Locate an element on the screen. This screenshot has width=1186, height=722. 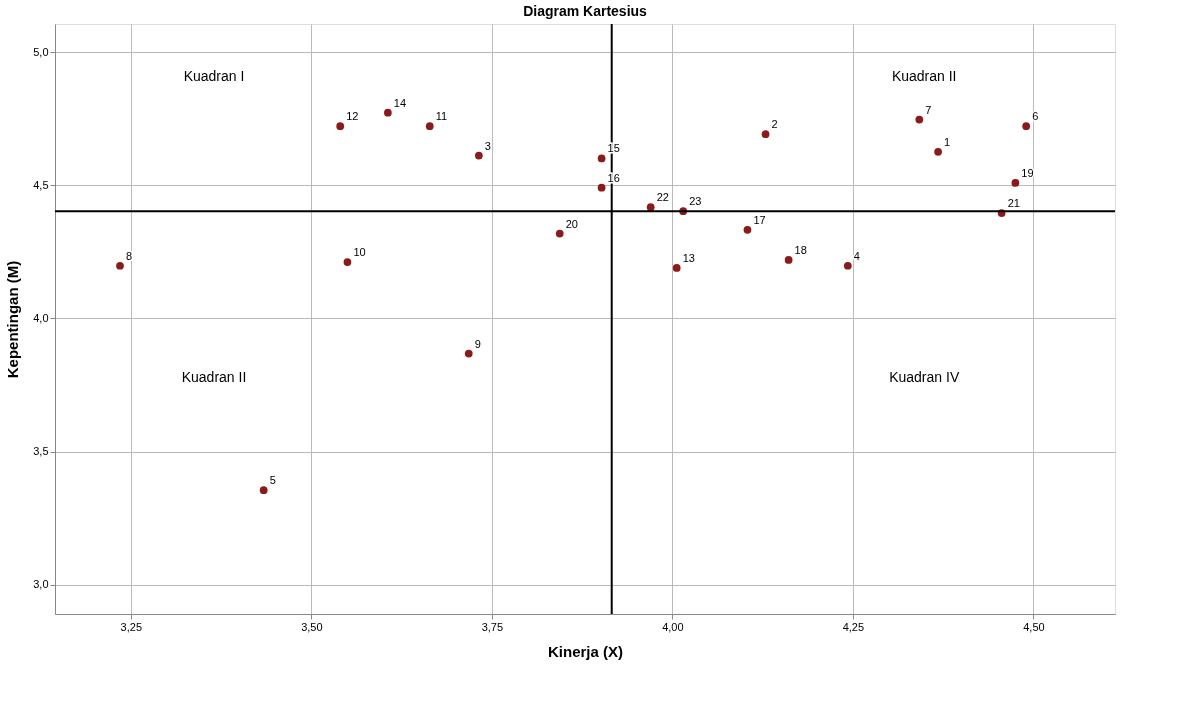
y-axis-title: Kepentingan (M) is located at coordinates (13, 319).